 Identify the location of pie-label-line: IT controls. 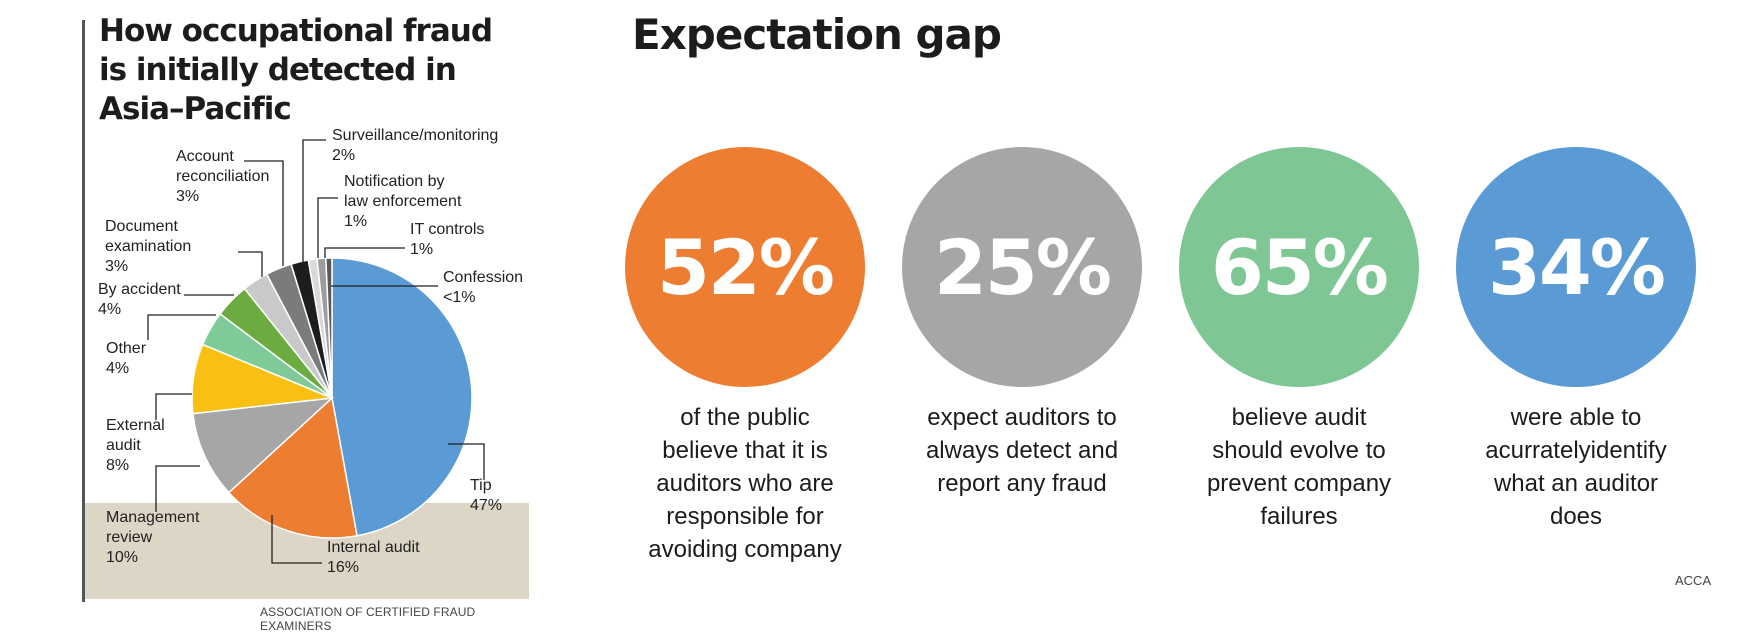
(447, 229).